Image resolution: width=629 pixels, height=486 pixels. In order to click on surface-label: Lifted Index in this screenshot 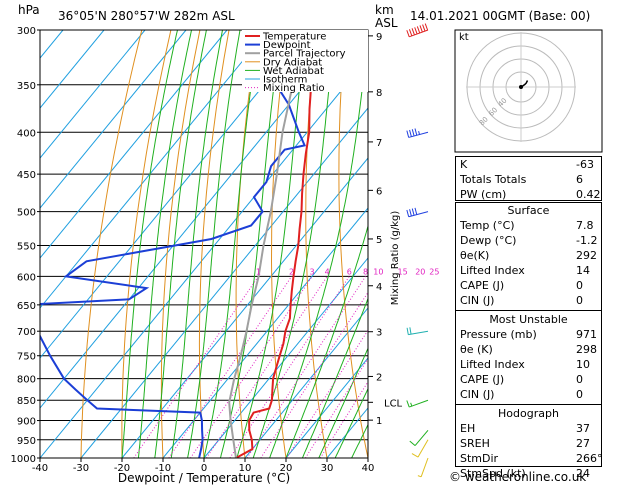, I will do `click(492, 270)`.